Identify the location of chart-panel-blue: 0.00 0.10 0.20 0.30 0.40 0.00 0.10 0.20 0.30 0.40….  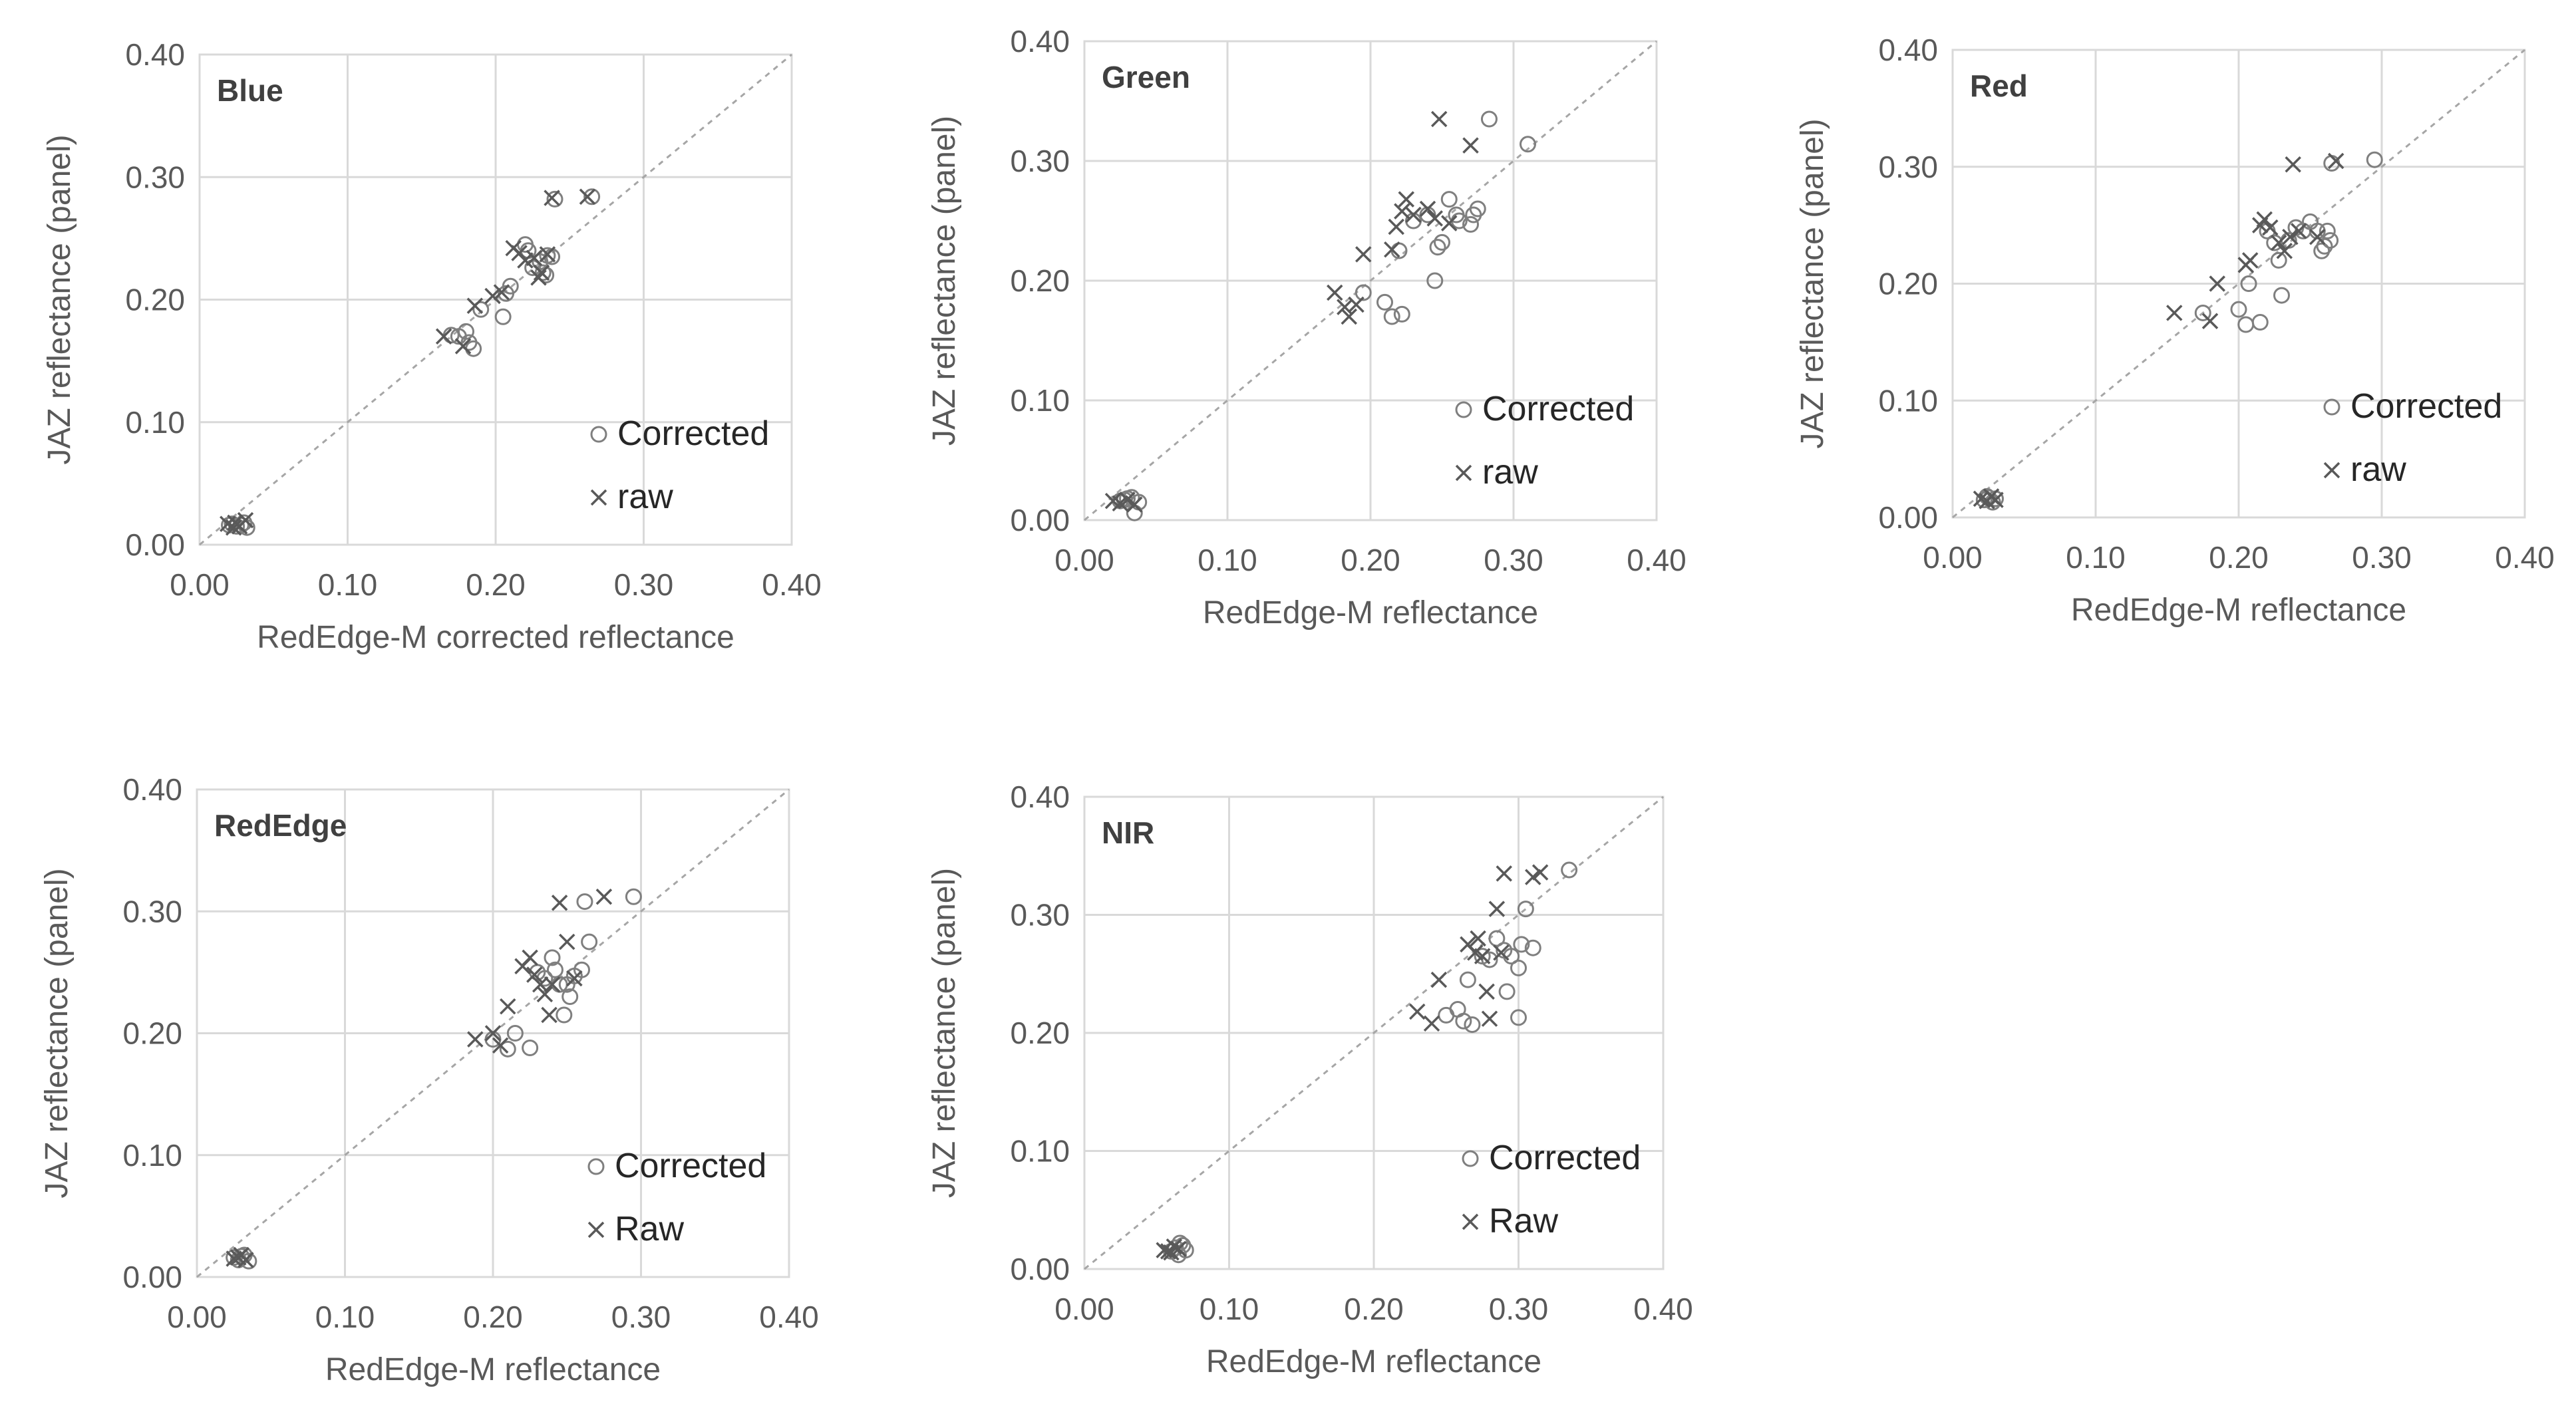
(432, 346).